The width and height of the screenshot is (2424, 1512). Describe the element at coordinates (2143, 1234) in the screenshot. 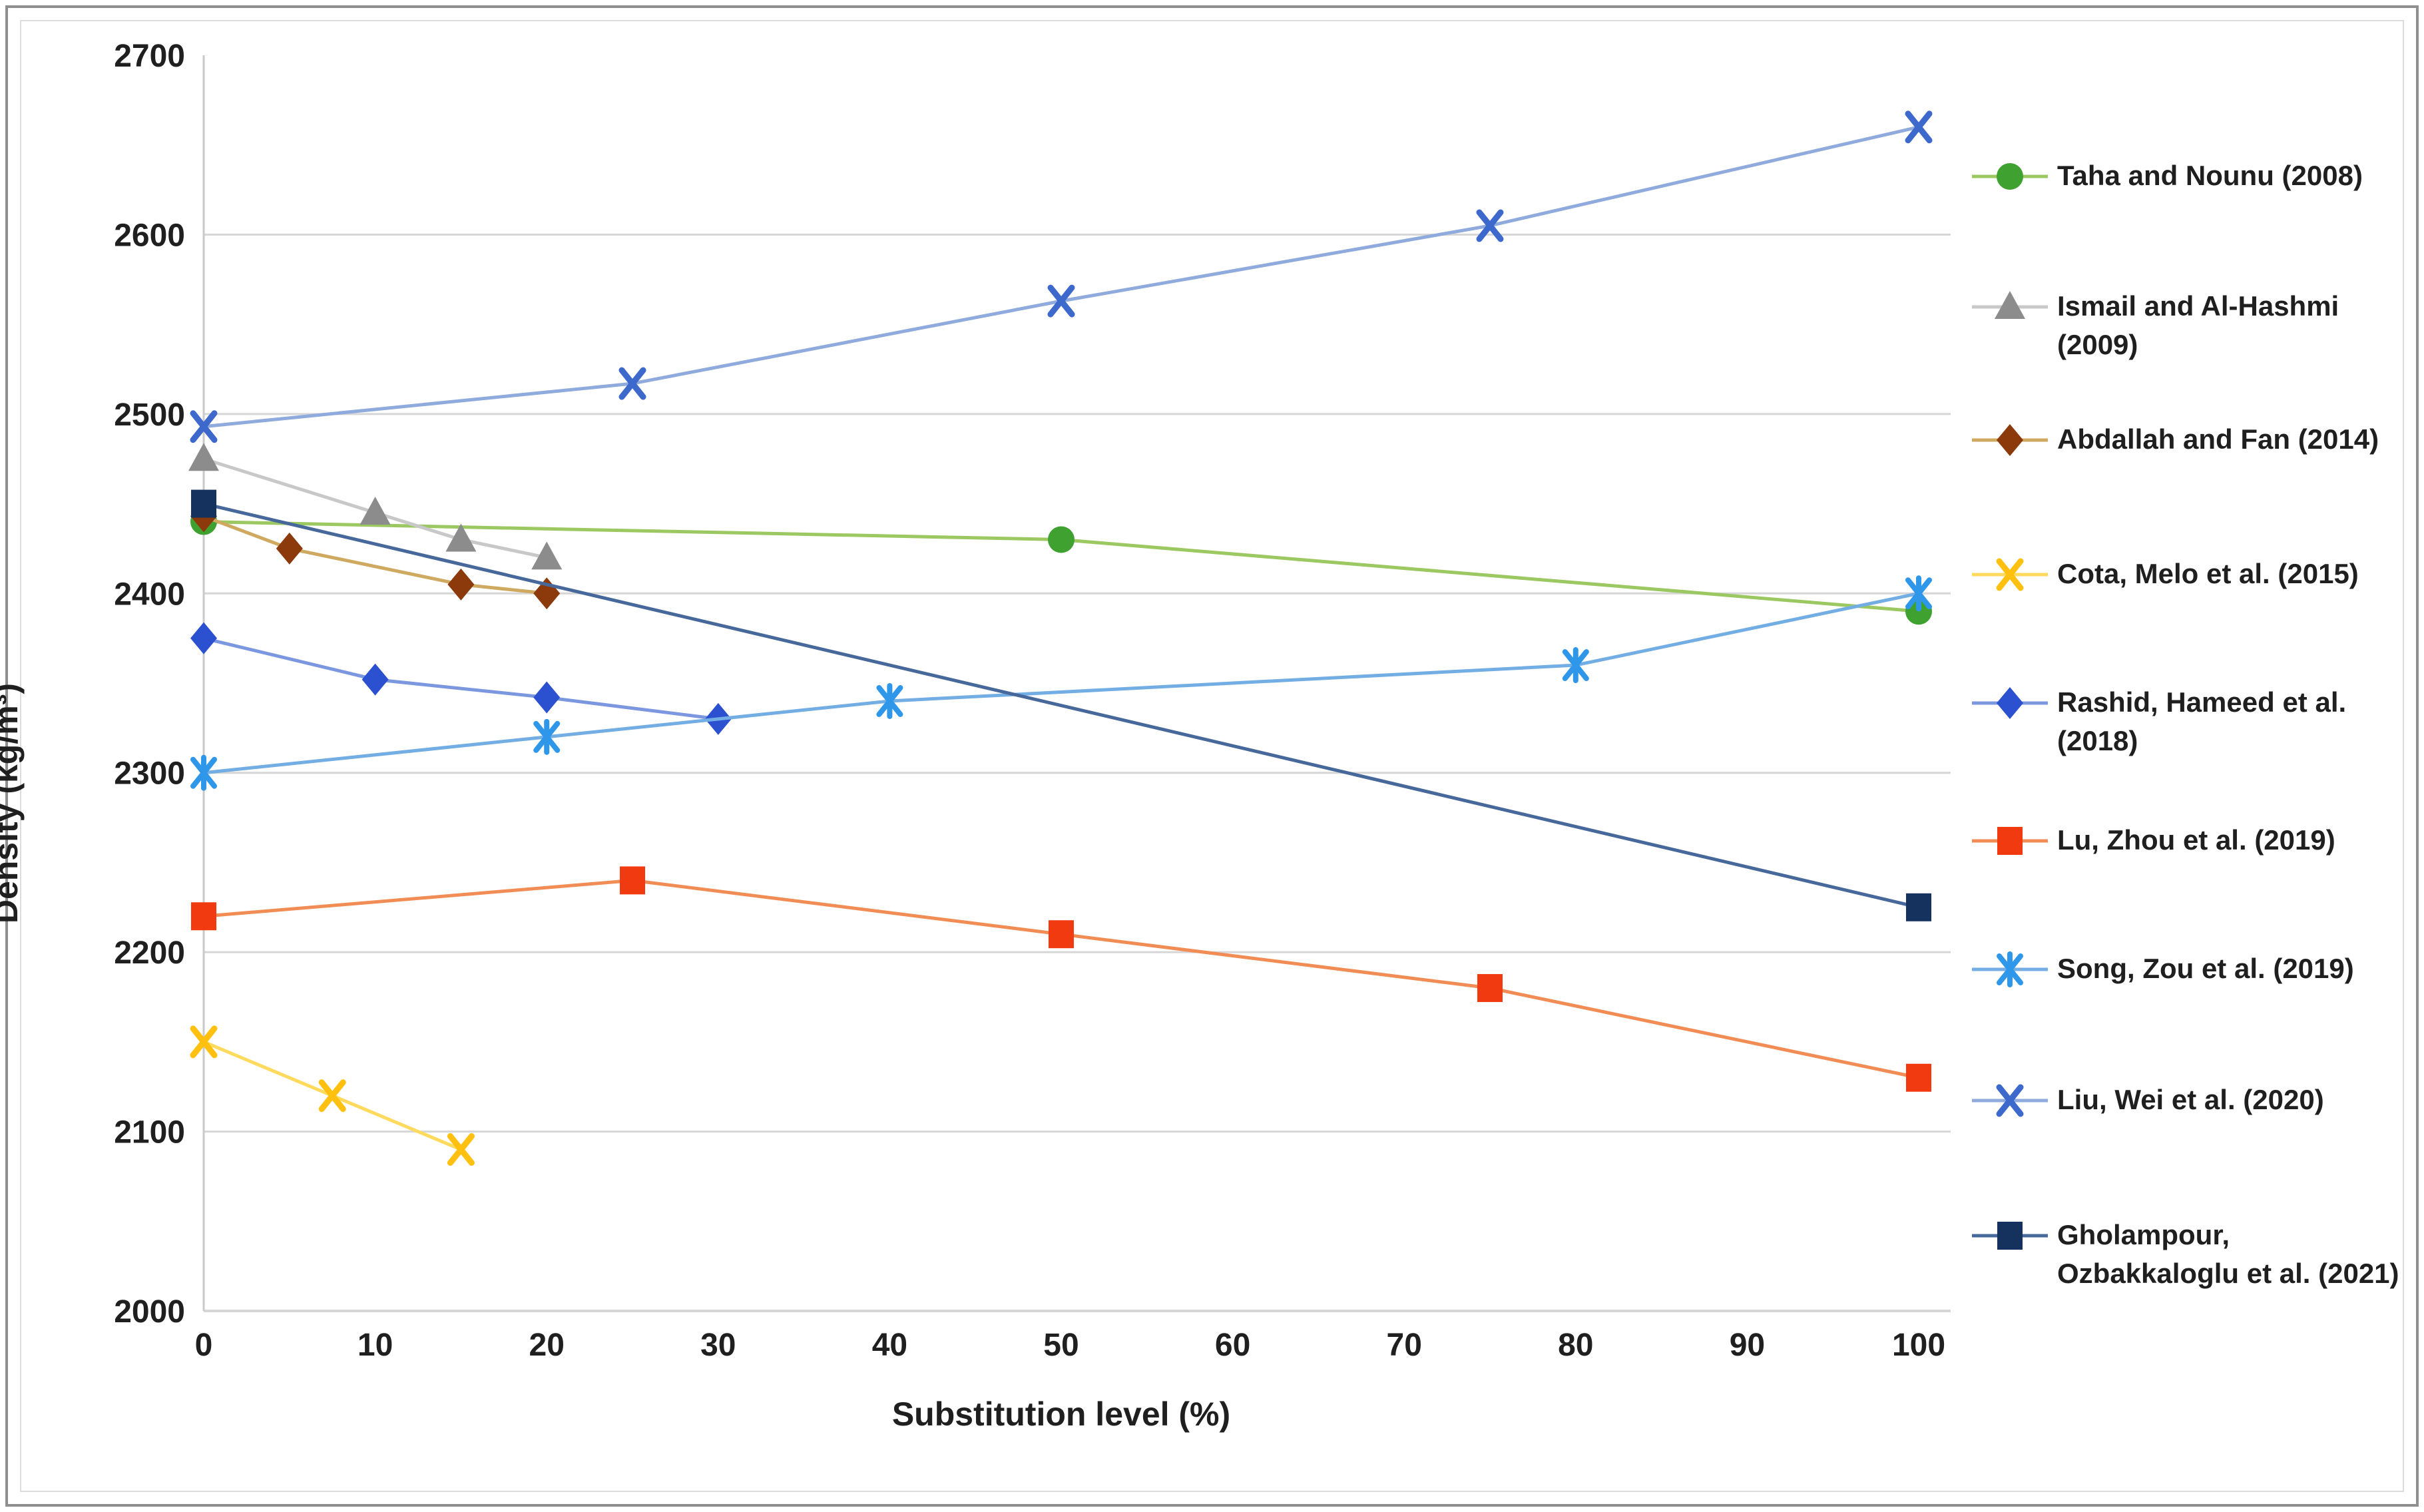

I see `legend-item-label-line: Gholampour,` at that location.